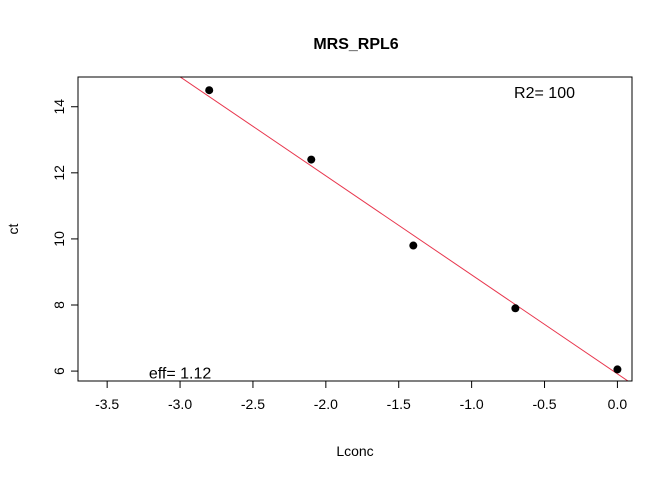 This screenshot has height=480, width=672. What do you see at coordinates (59, 107) in the screenshot?
I see `y-tick-label: 14` at bounding box center [59, 107].